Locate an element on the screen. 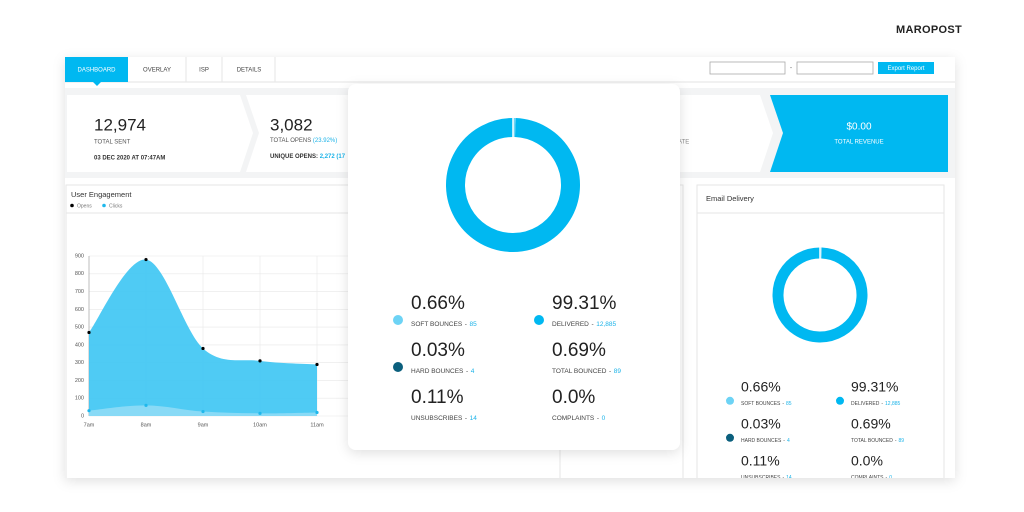  revenue-card is located at coordinates (859, 133).